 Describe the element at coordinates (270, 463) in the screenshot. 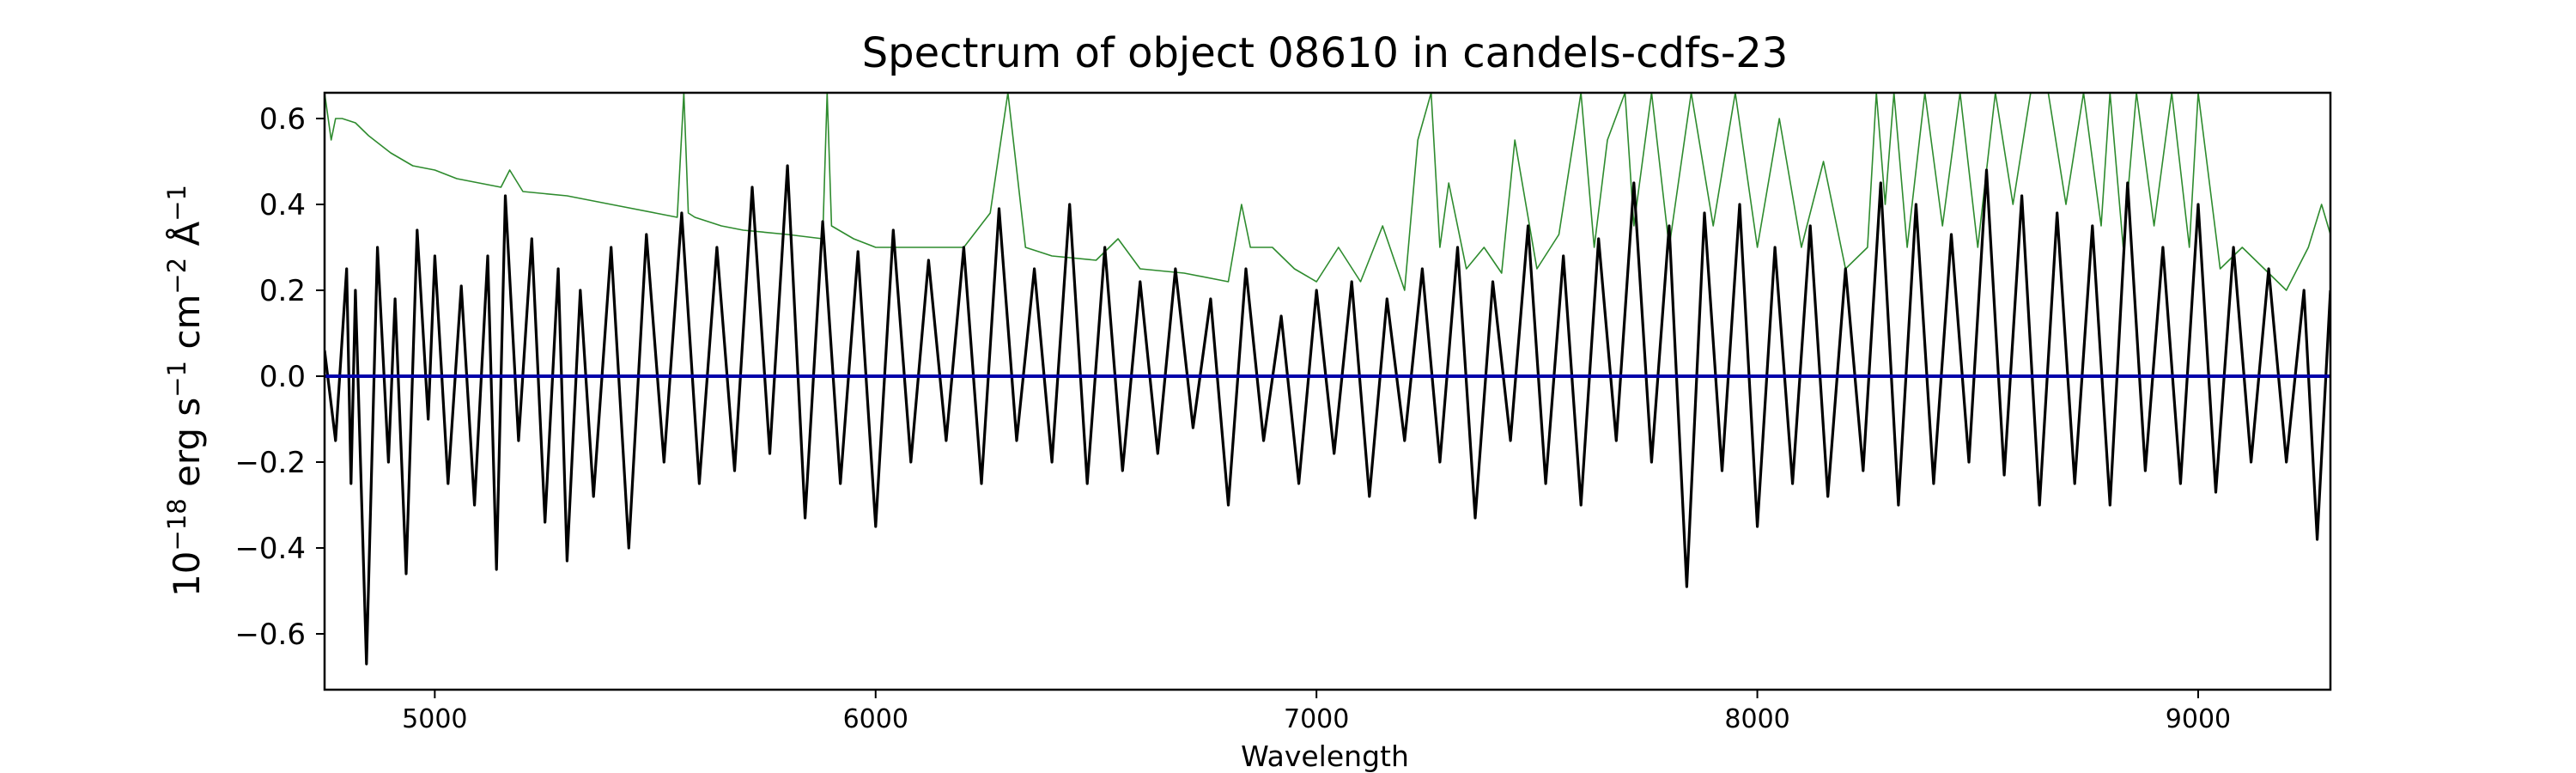

I see `y-tick-label: −0.2` at that location.